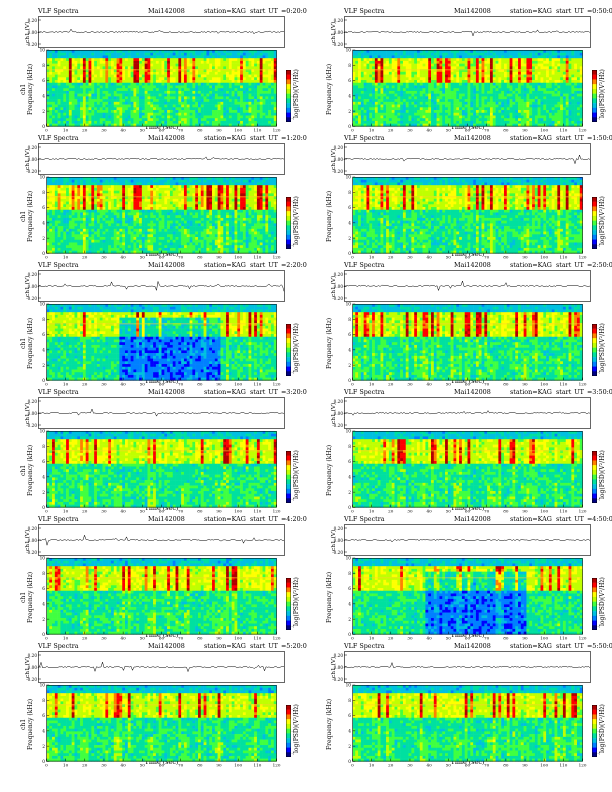 This screenshot has width=612, height=792. What do you see at coordinates (467, 33) in the screenshot?
I see `waveform-line` at bounding box center [467, 33].